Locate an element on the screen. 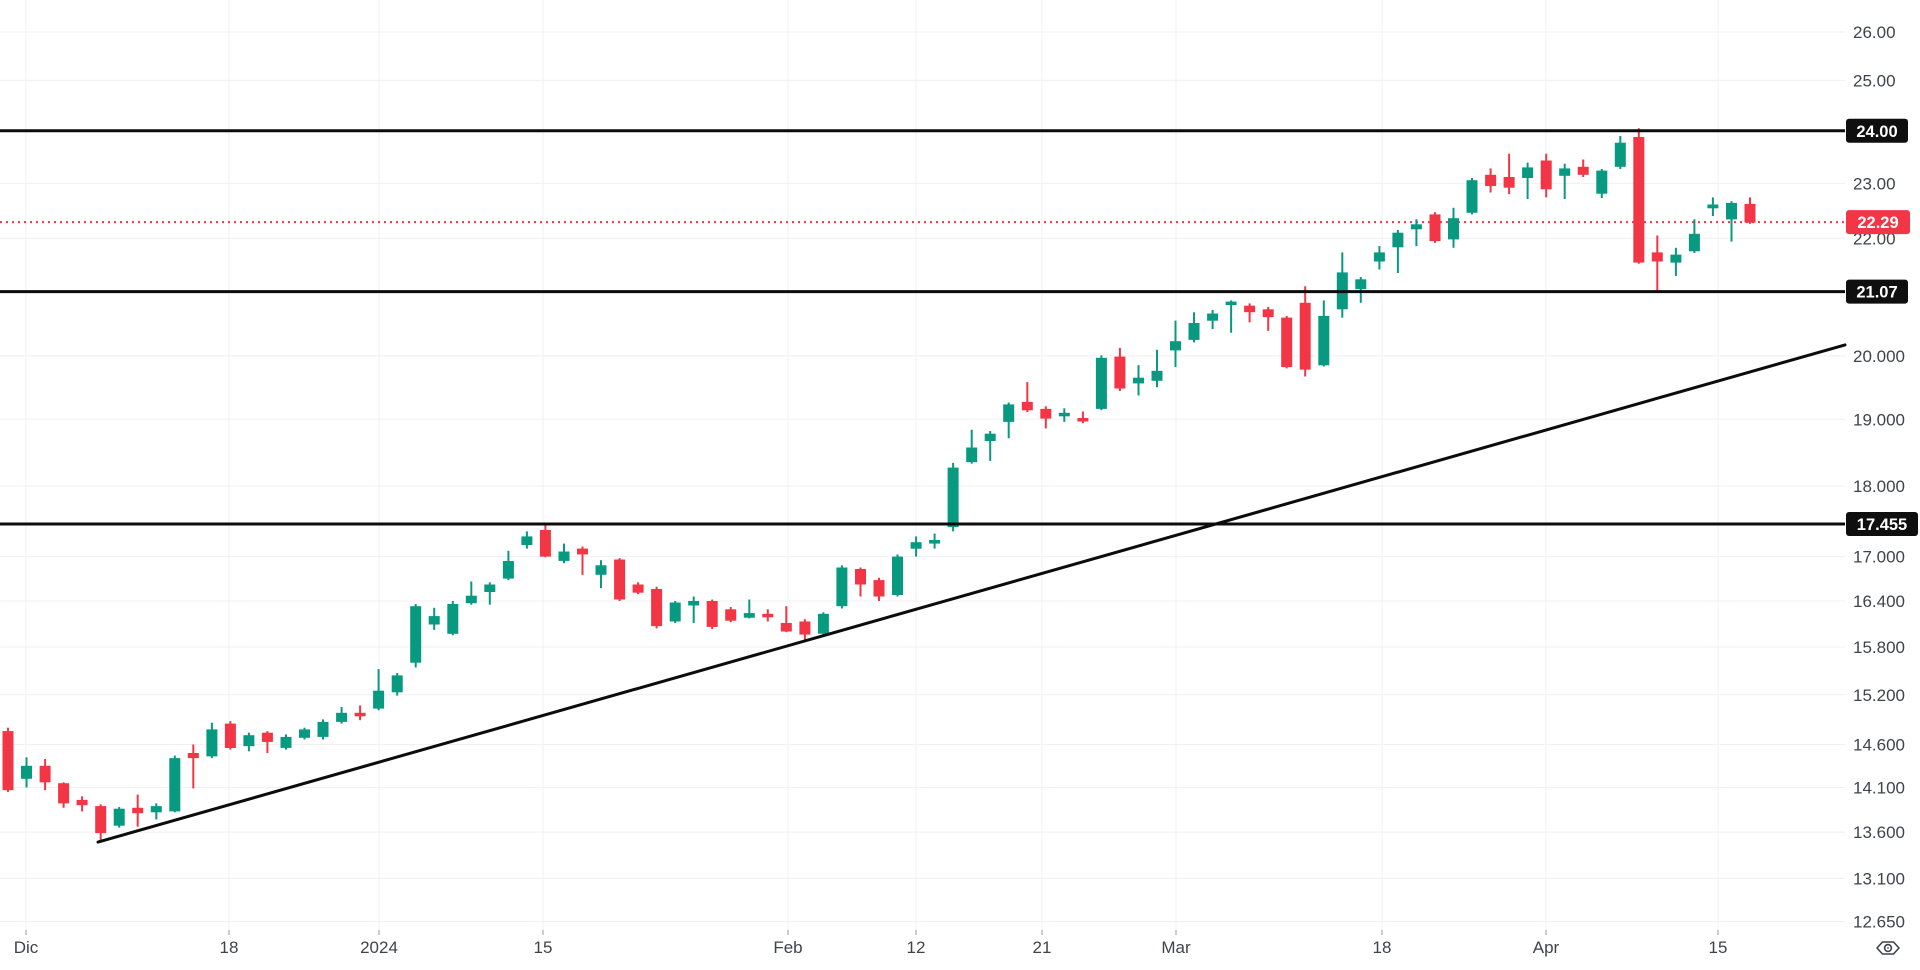  price-axis-badge: 17.455 is located at coordinates (1882, 524).